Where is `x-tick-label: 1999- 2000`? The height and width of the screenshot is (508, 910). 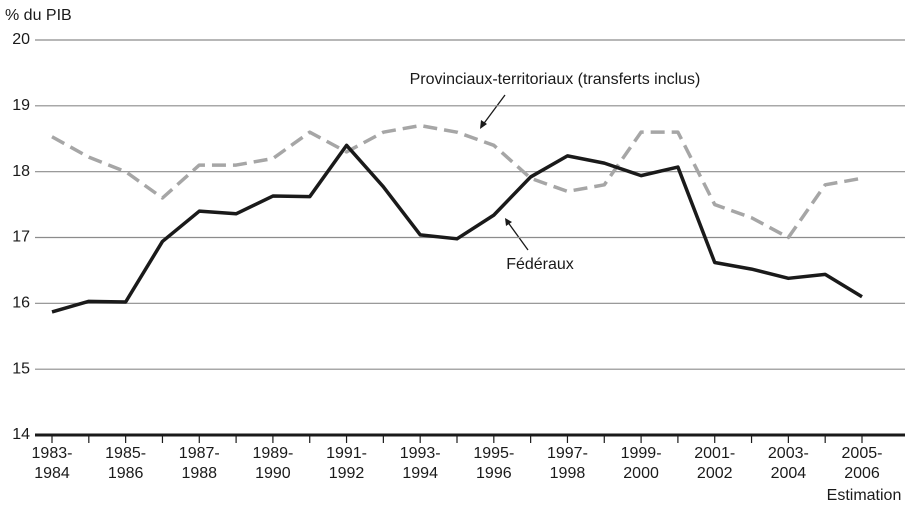 x-tick-label: 1999- 2000 is located at coordinates (641, 463).